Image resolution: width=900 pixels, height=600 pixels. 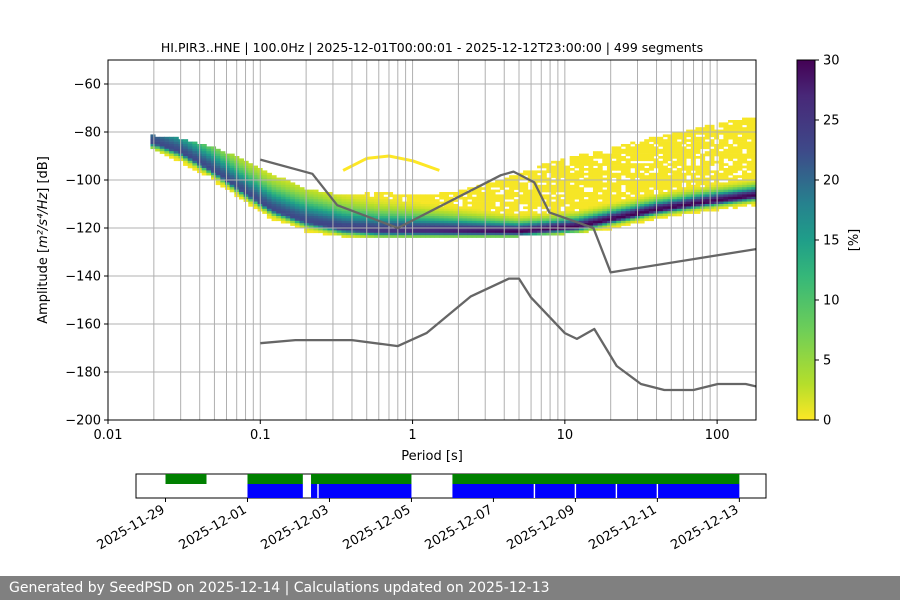 I want to click on psd-outlier-band, so click(x=426, y=165).